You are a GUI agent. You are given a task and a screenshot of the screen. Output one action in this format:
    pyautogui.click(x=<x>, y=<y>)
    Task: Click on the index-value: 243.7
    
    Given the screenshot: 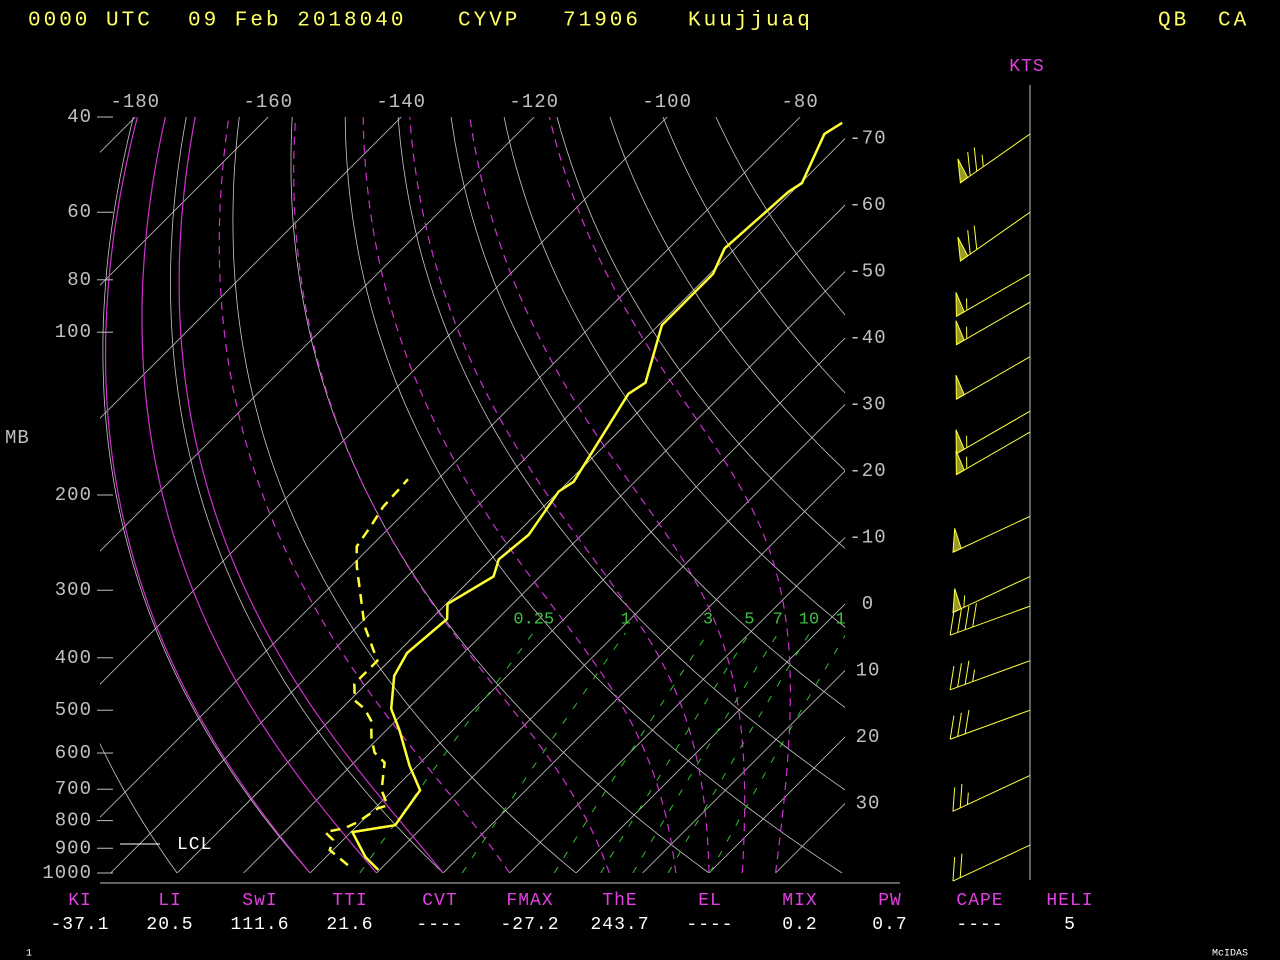 What is the action you would take?
    pyautogui.click(x=619, y=925)
    